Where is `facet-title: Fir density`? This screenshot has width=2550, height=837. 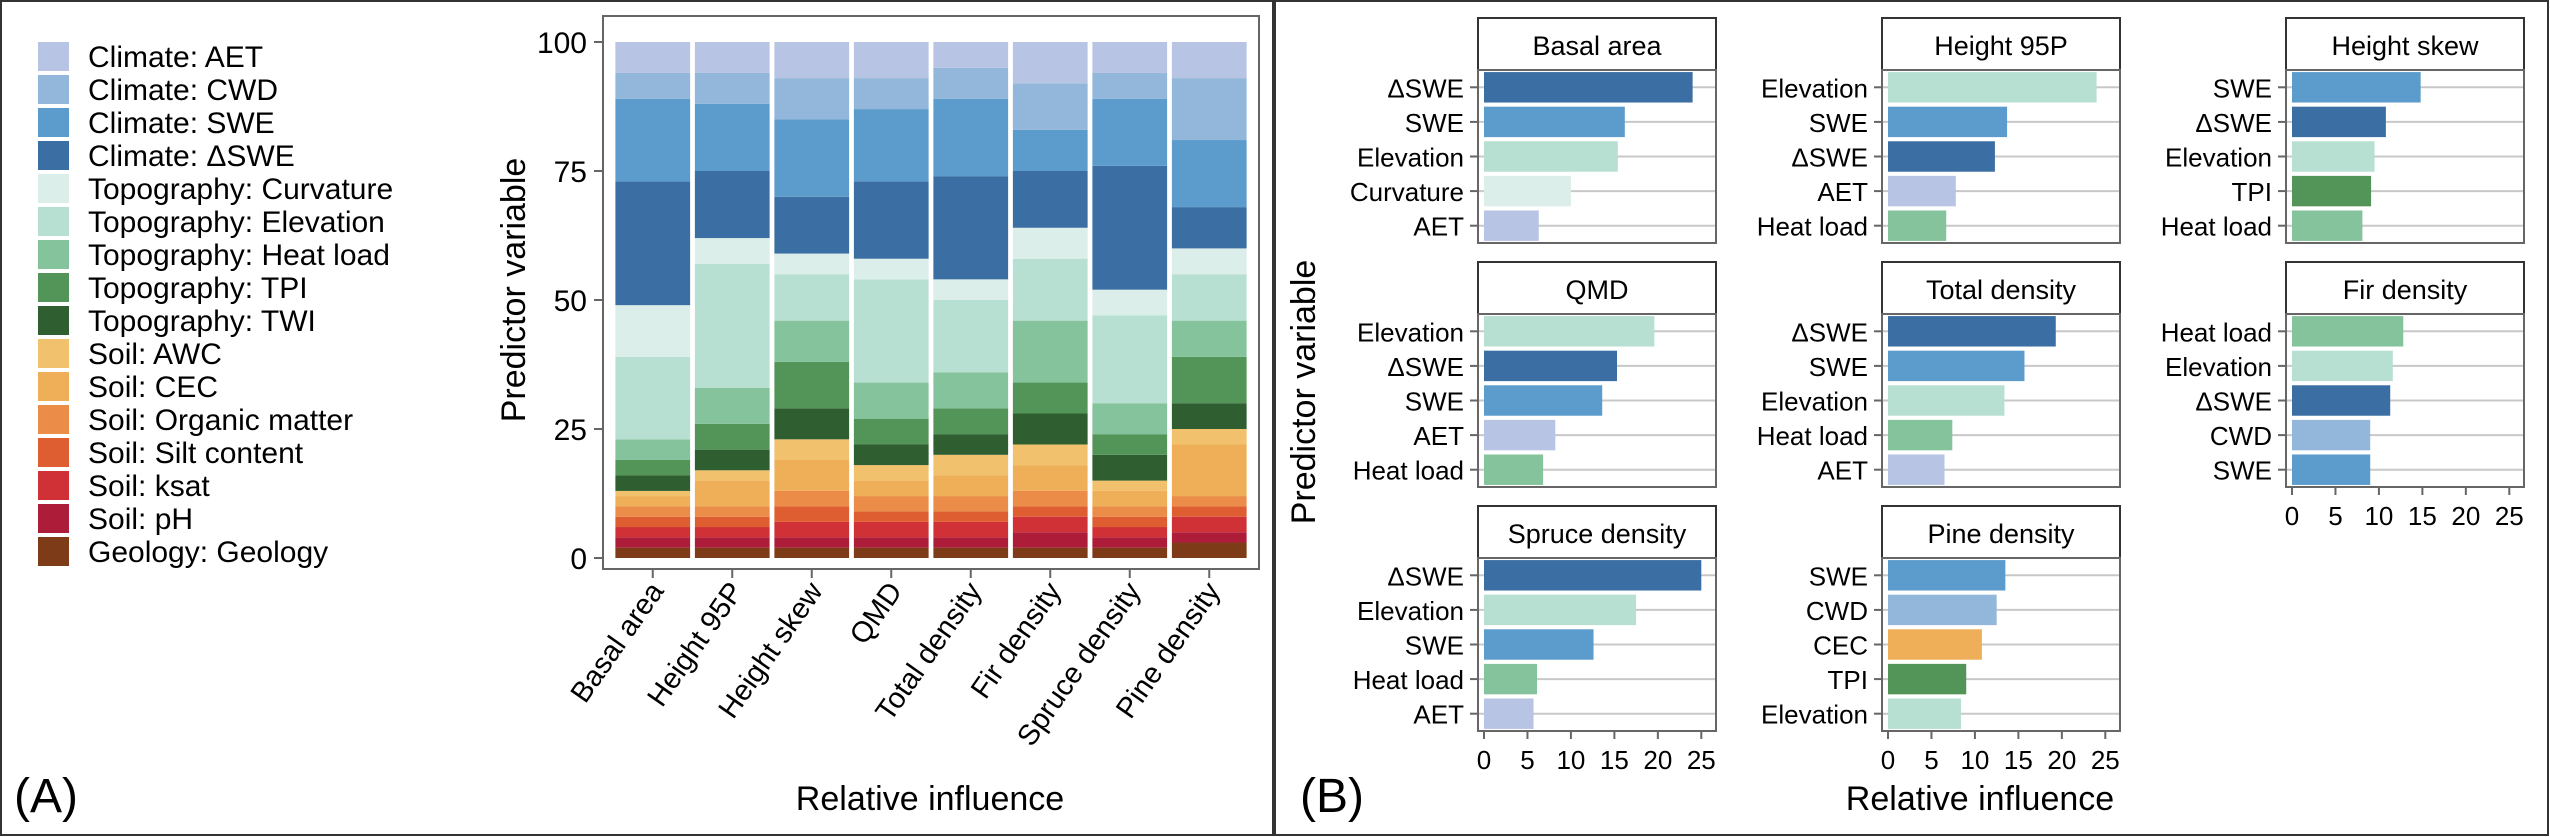 facet-title: Fir density is located at coordinates (2405, 290).